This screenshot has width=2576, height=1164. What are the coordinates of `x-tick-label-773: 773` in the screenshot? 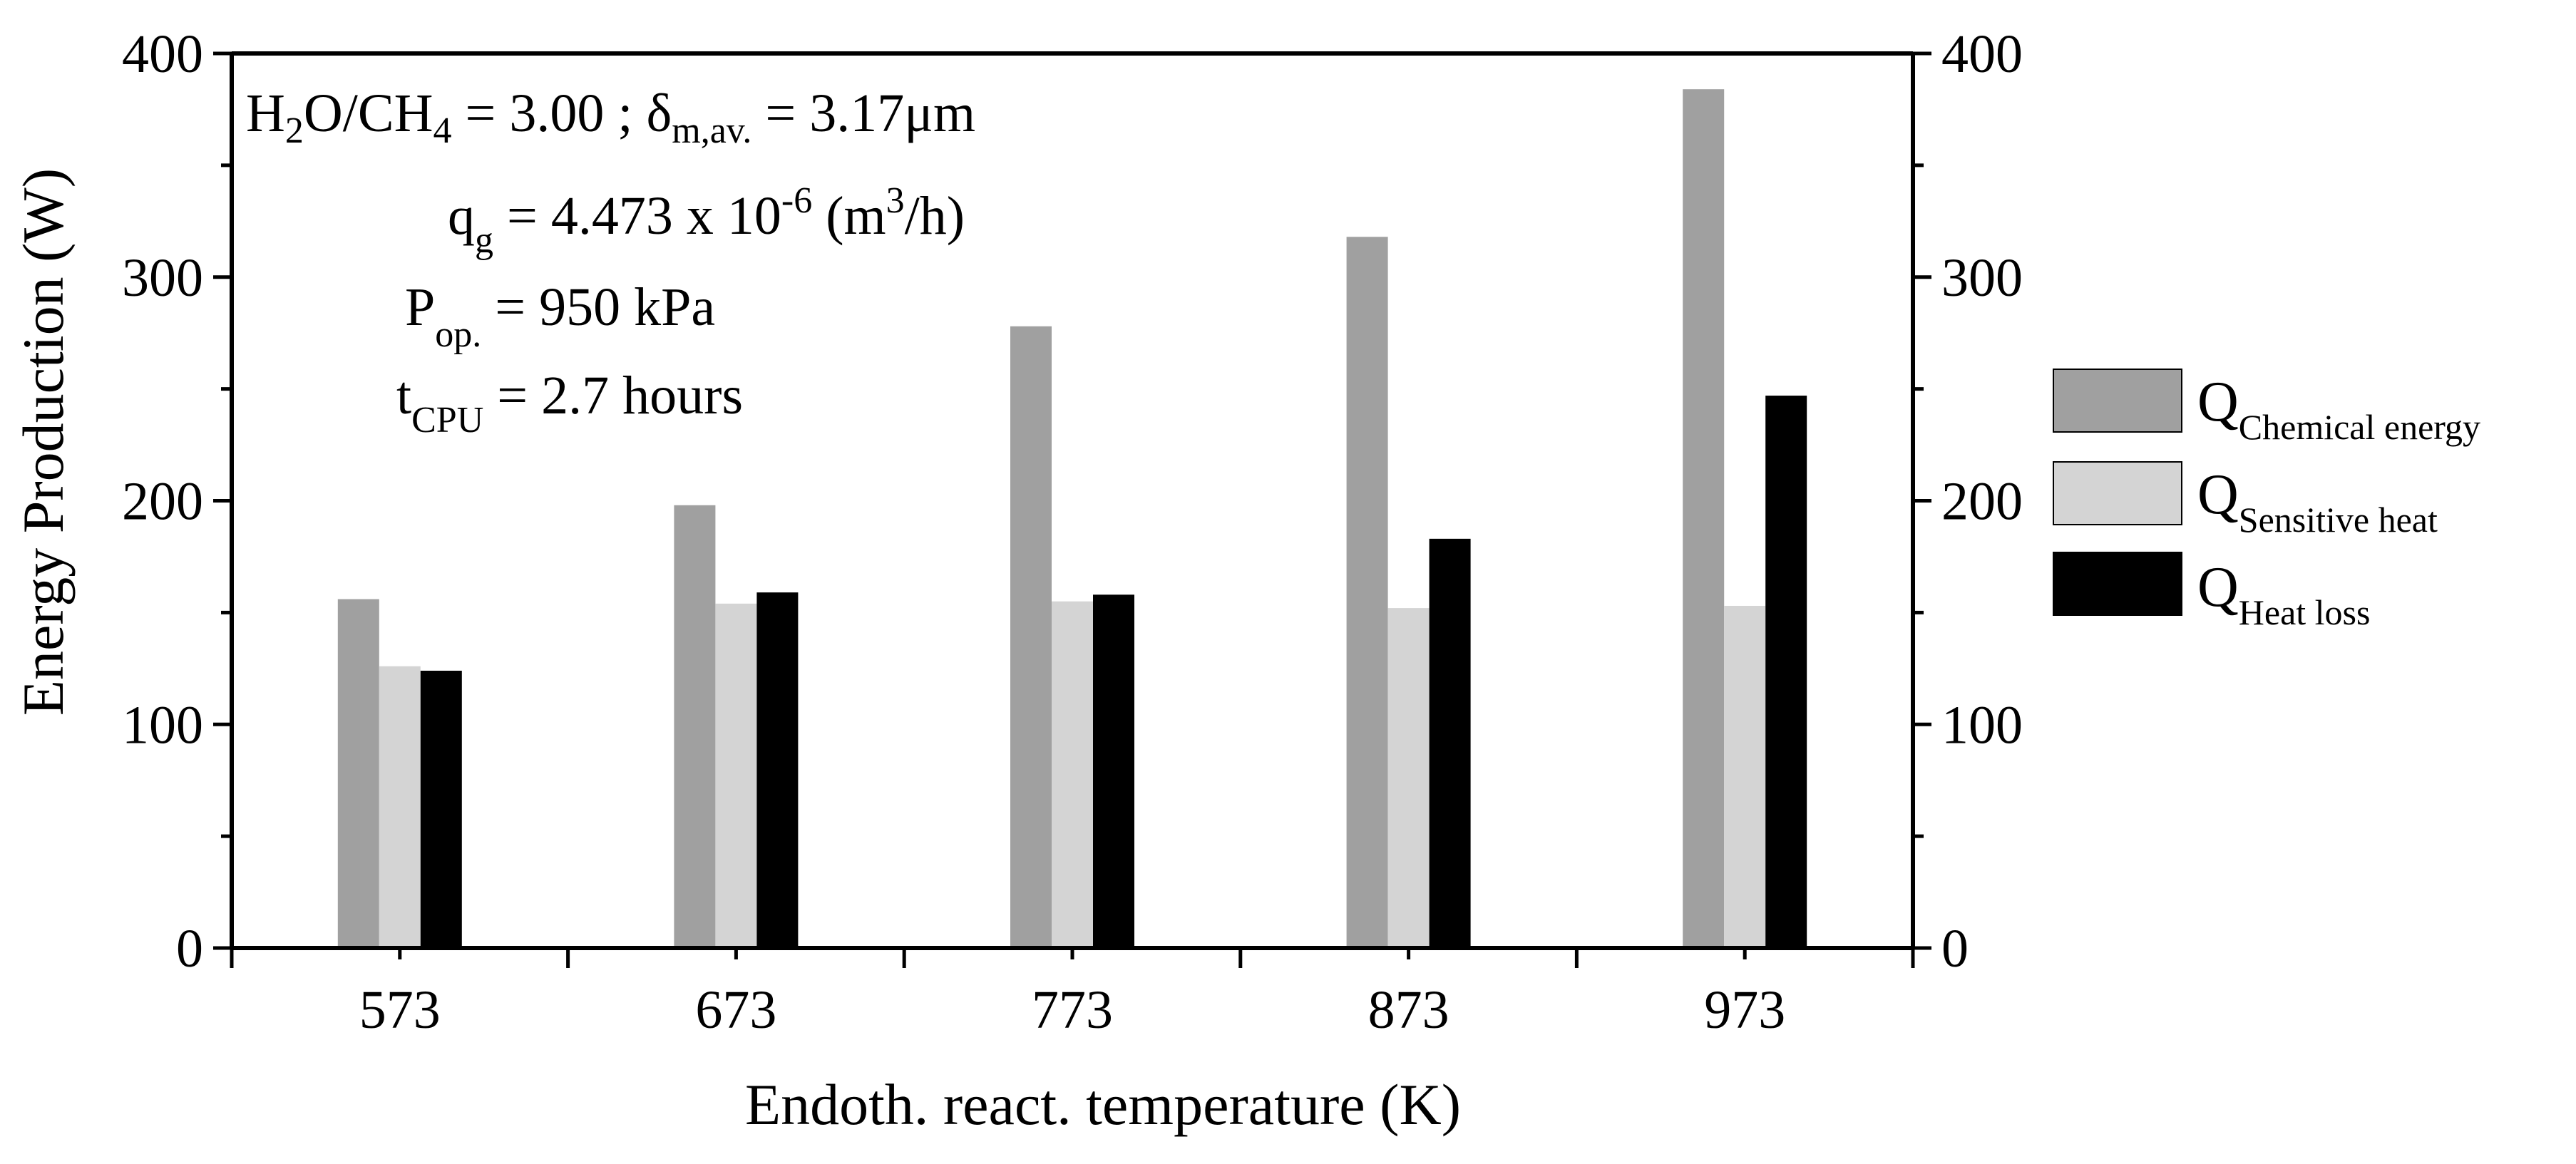 It's located at (1072, 1010).